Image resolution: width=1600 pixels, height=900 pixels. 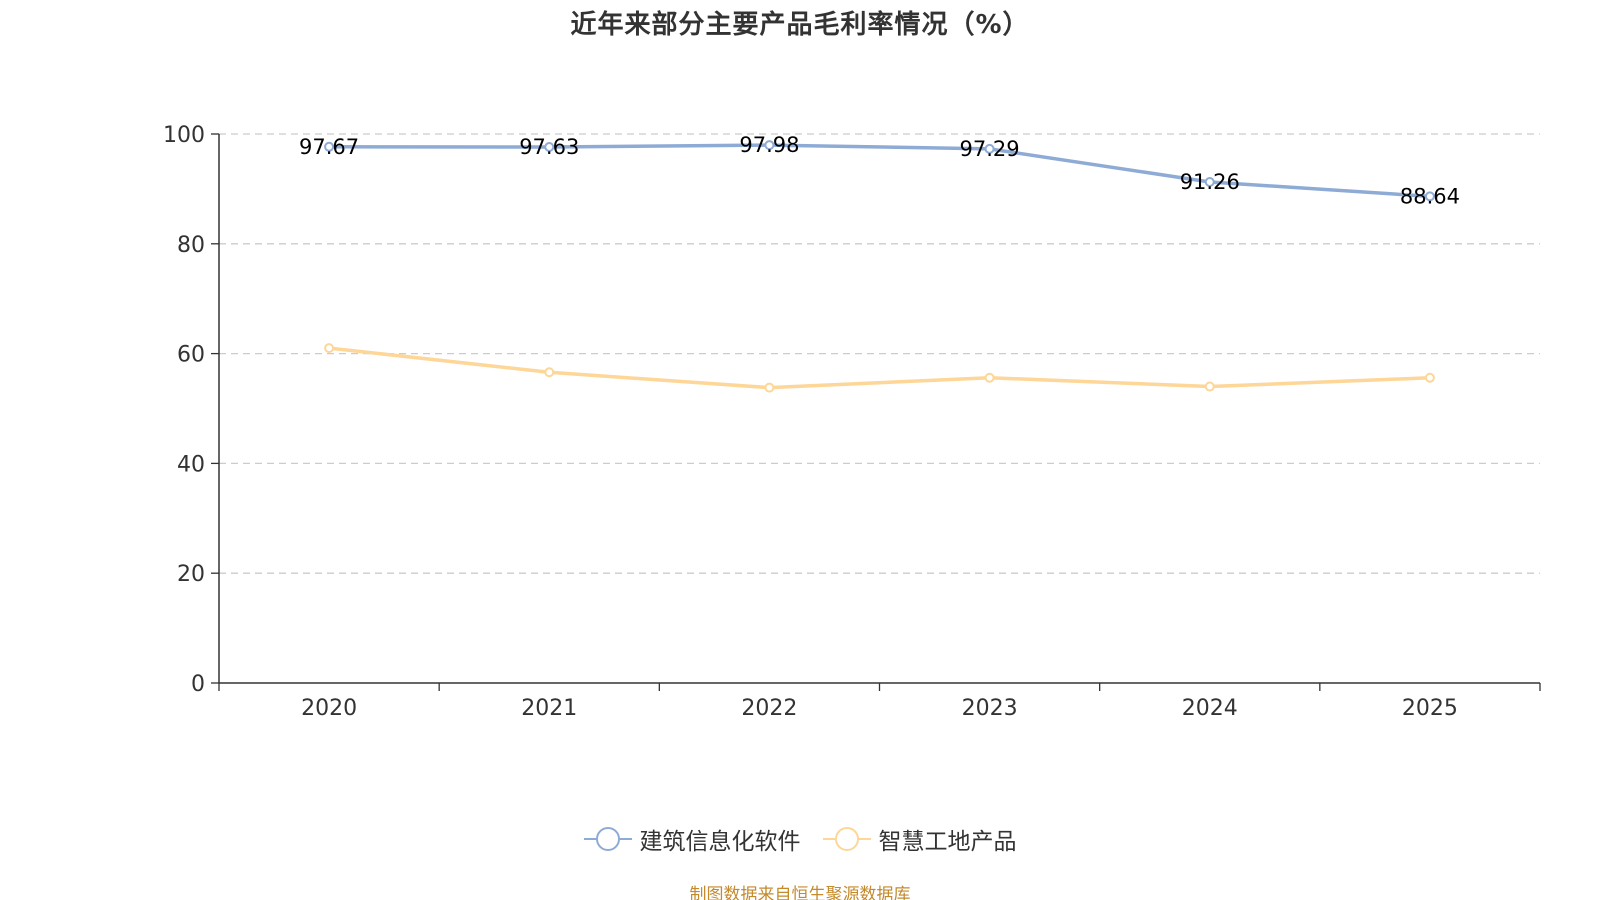 I want to click on x-tick-label: 2024, so click(x=1210, y=708).